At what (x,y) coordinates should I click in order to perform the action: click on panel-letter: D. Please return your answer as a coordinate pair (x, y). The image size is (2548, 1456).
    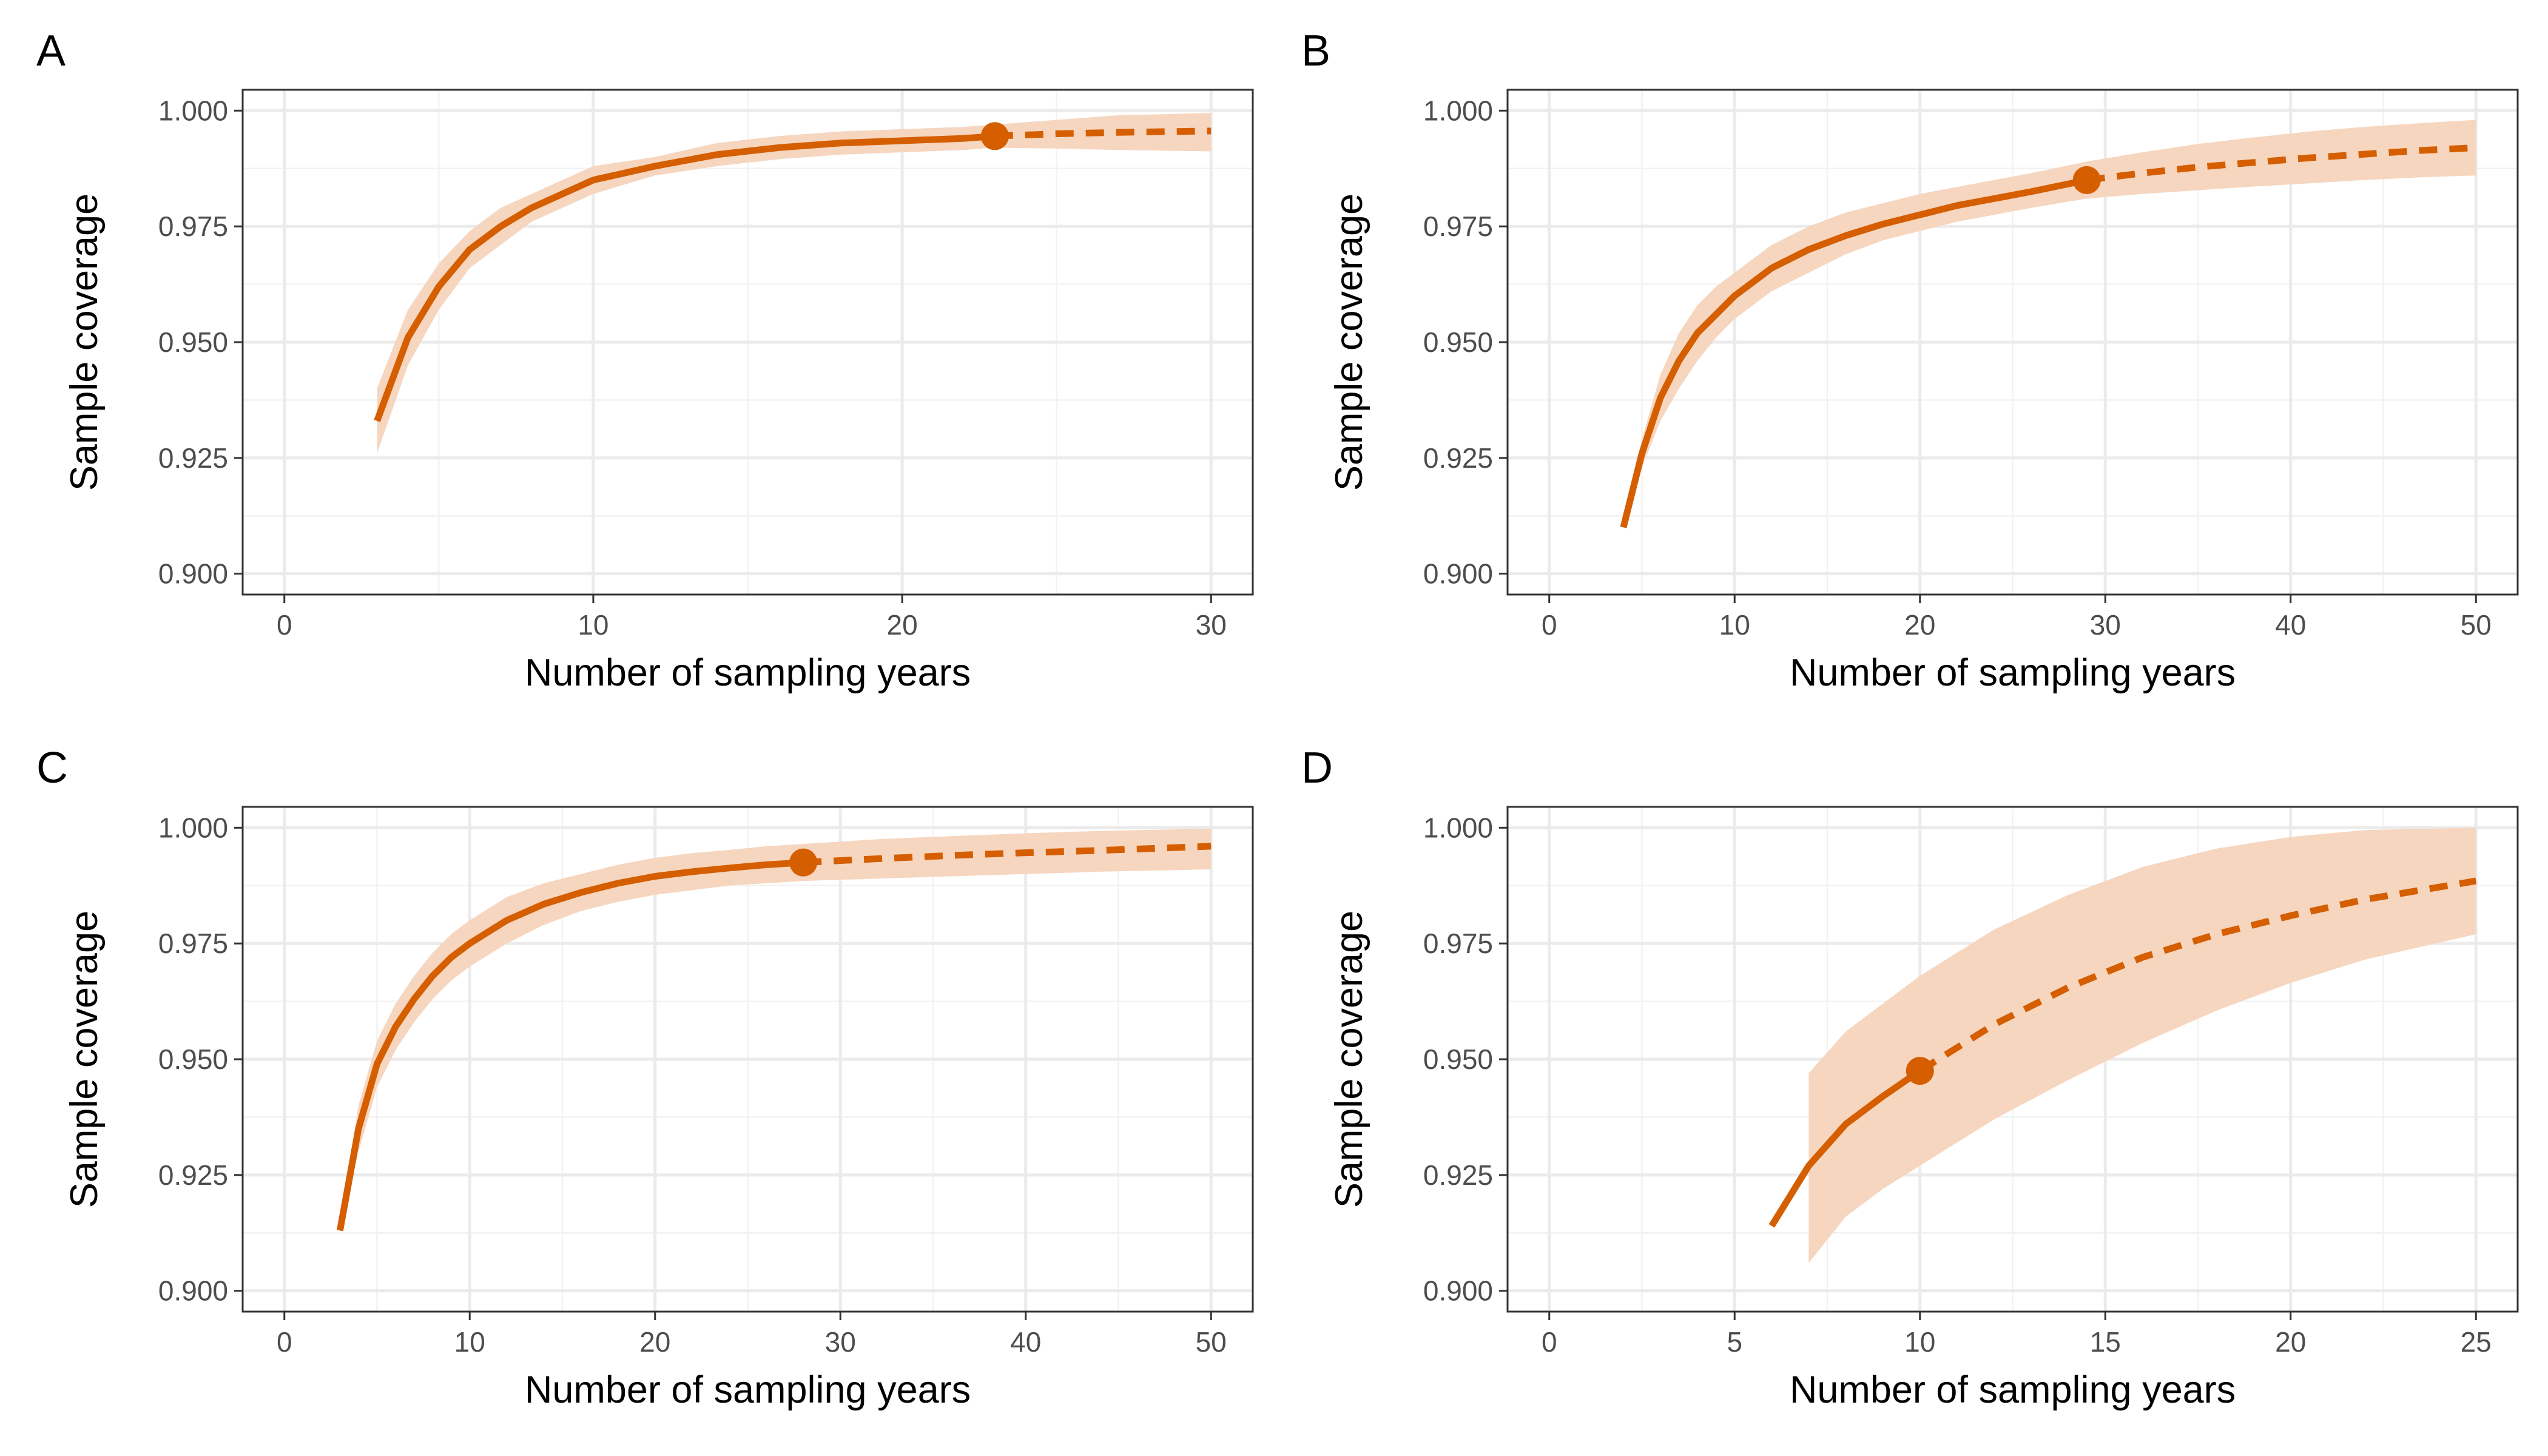
    Looking at the image, I should click on (1317, 768).